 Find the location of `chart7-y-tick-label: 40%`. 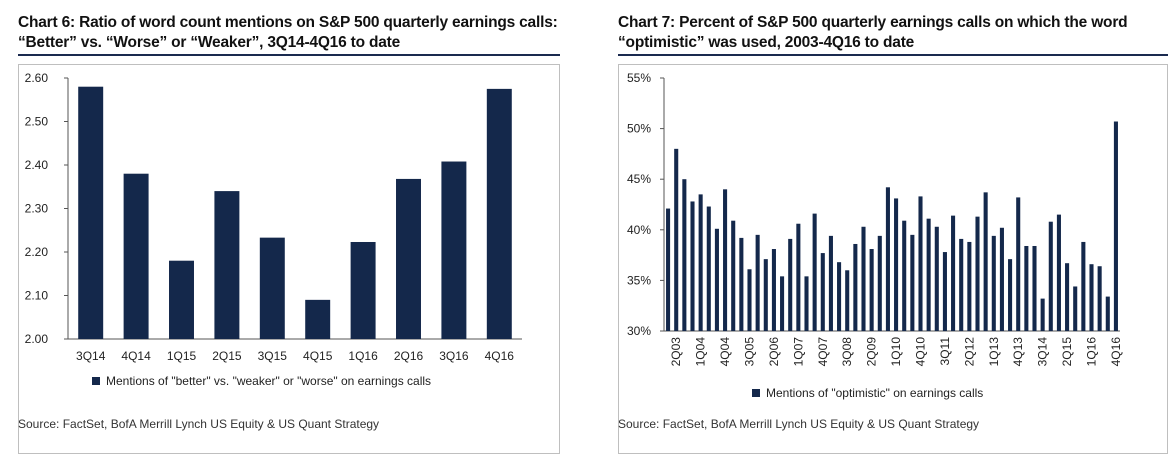

chart7-y-tick-label: 40% is located at coordinates (639, 230).